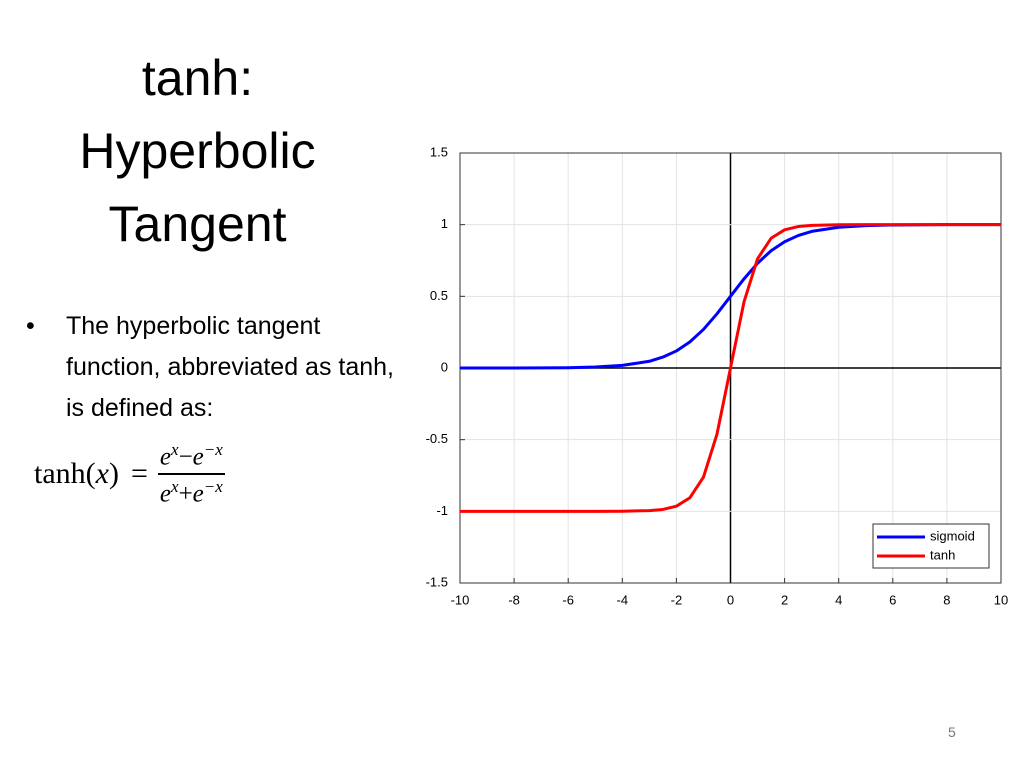  I want to click on x-tick-label: -6, so click(568, 599).